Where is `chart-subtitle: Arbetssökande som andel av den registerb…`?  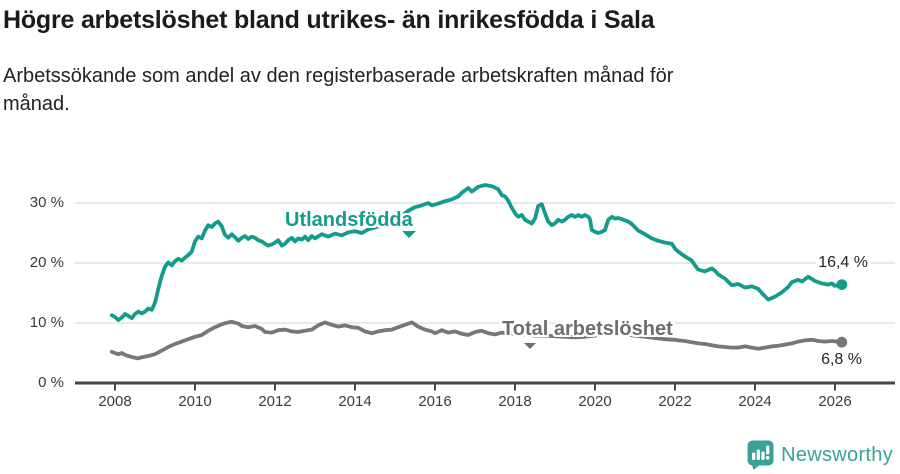 chart-subtitle: Arbetssökande som andel av den registerb… is located at coordinates (338, 90).